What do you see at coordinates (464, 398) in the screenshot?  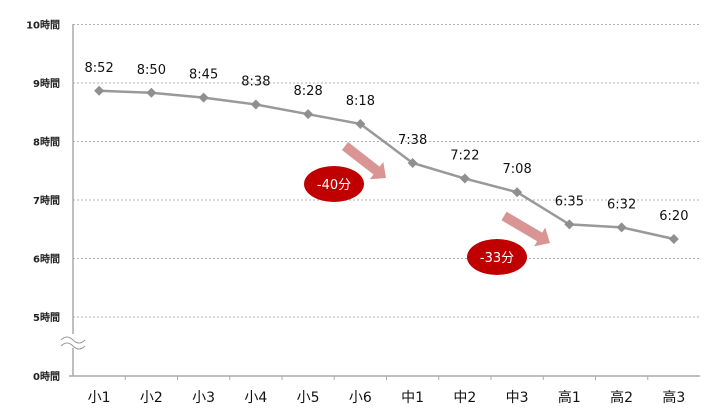 I see `x-tick-label: 中2` at bounding box center [464, 398].